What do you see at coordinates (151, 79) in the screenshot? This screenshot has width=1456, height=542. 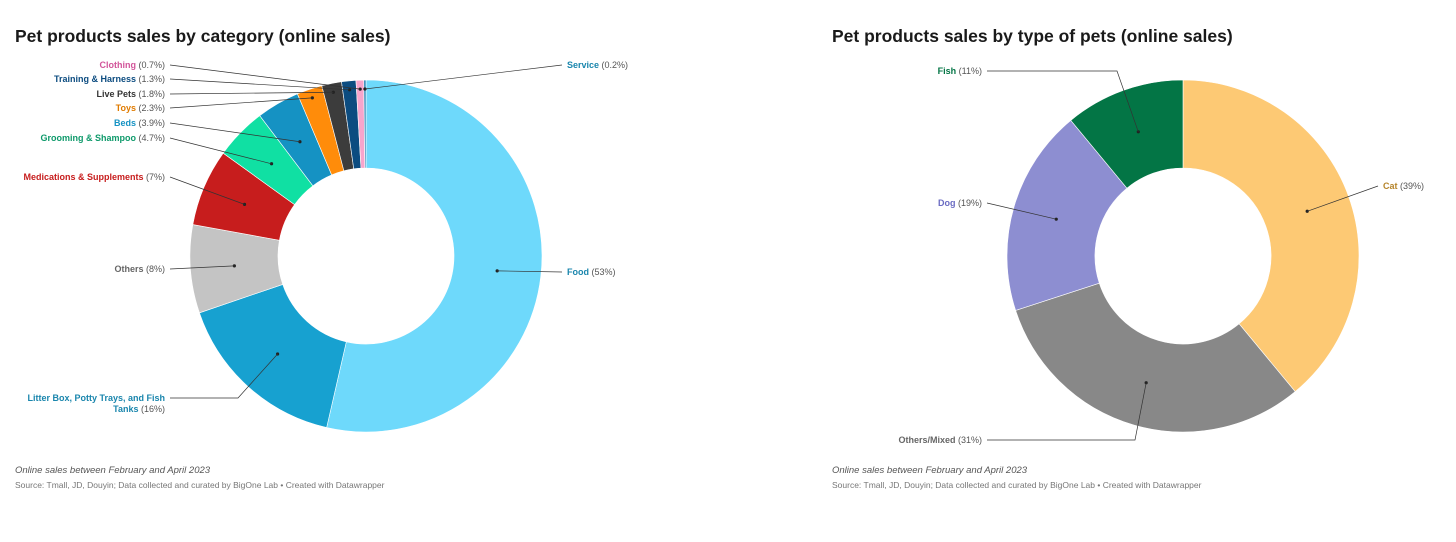 I see `slice-label-pct: (1.3%)` at bounding box center [151, 79].